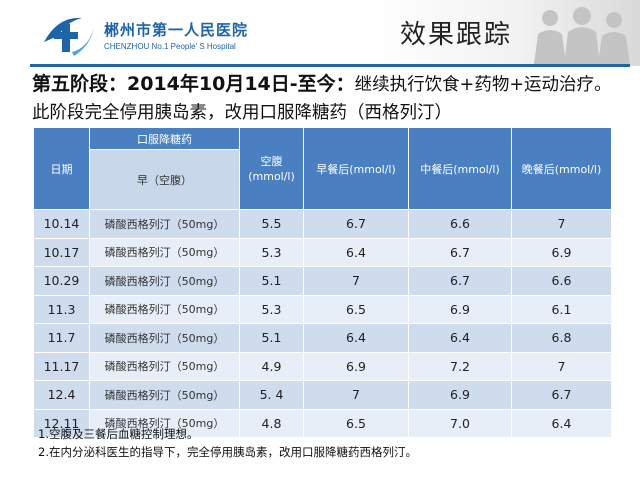 Image resolution: width=640 pixels, height=480 pixels. Describe the element at coordinates (61, 366) in the screenshot. I see `cell-date: 11.17` at that location.